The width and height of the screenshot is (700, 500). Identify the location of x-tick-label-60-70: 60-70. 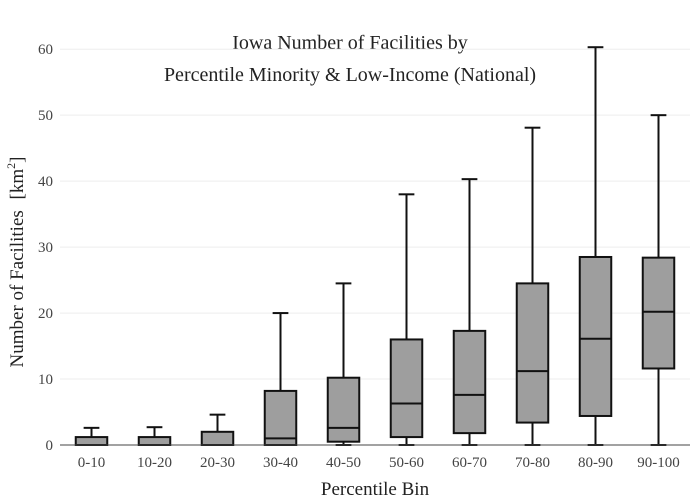
(469, 463).